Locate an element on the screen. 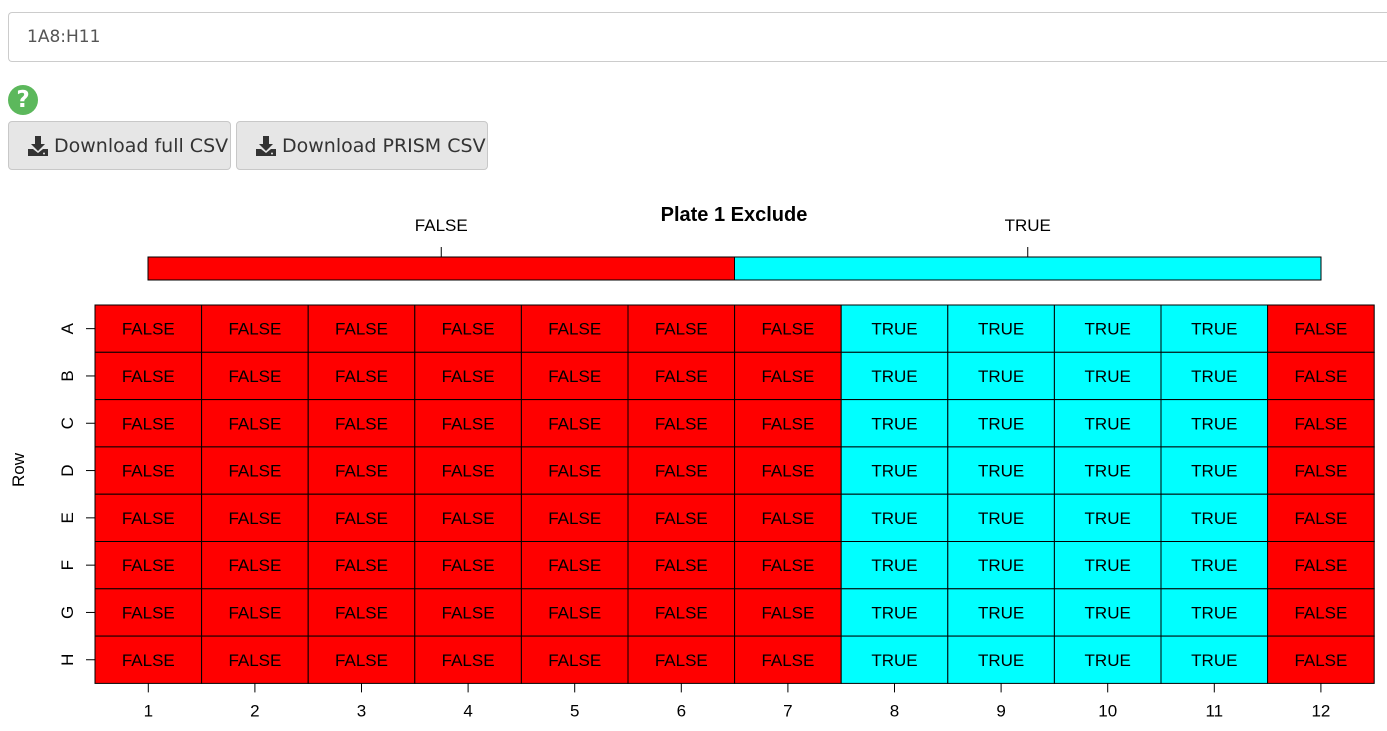  download-prism-csv-button: Download PRISM CSV is located at coordinates (362, 145).